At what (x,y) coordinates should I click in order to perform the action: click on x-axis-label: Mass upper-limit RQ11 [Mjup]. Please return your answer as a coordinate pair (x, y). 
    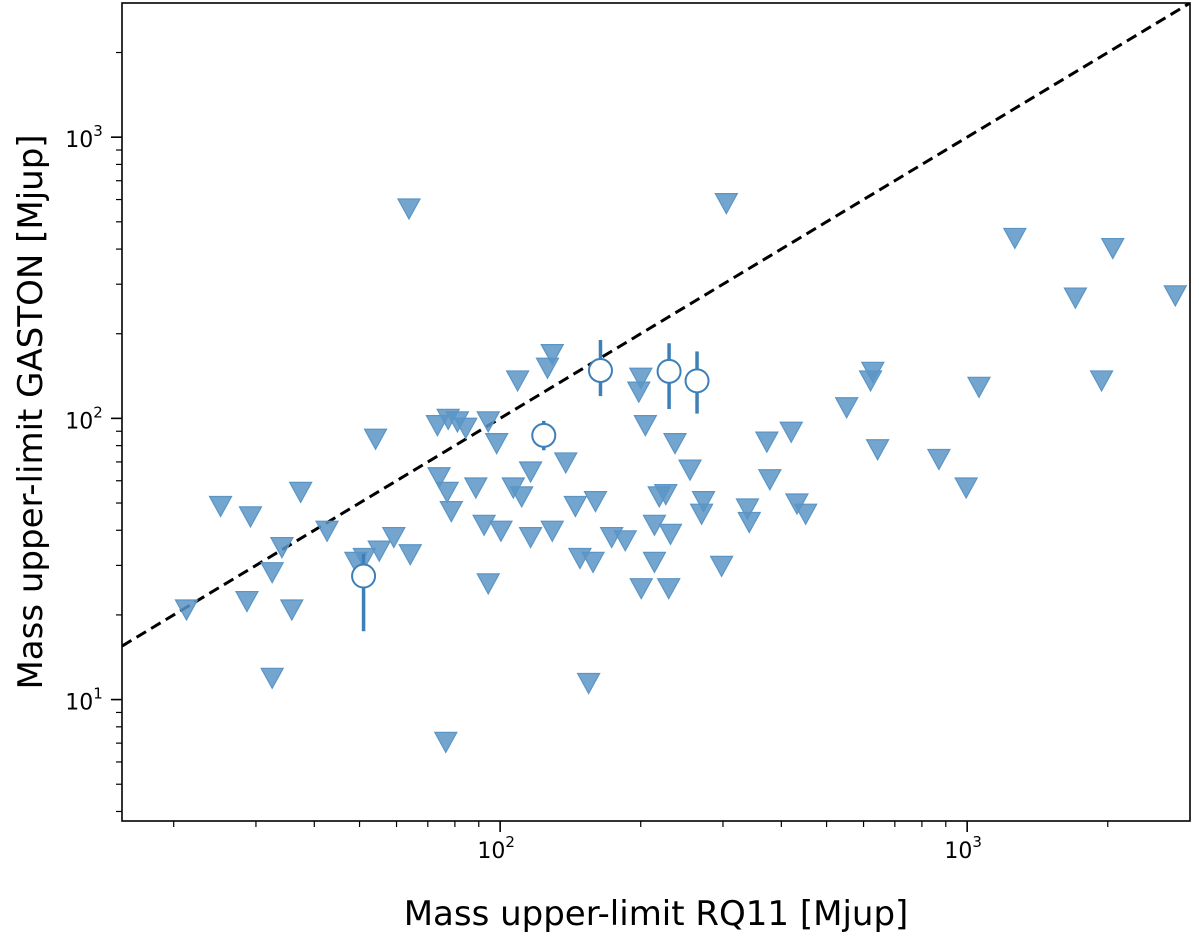
    Looking at the image, I should click on (656, 914).